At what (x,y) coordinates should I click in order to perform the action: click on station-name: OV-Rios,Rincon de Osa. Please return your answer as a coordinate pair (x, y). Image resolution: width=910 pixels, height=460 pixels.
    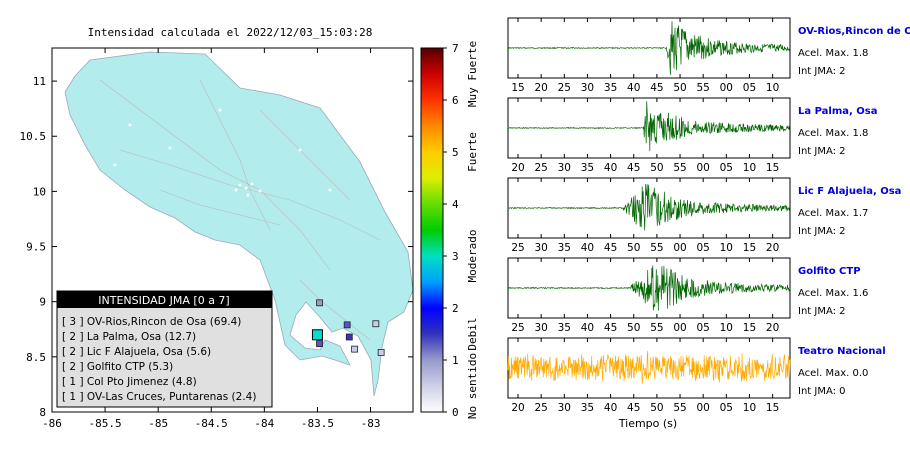
    Looking at the image, I should click on (854, 31).